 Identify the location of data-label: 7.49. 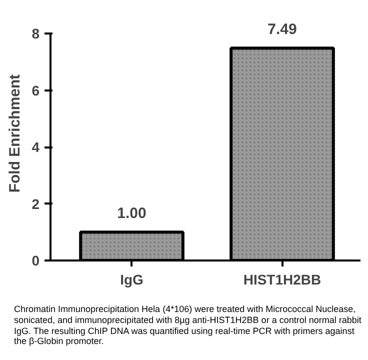
(282, 29).